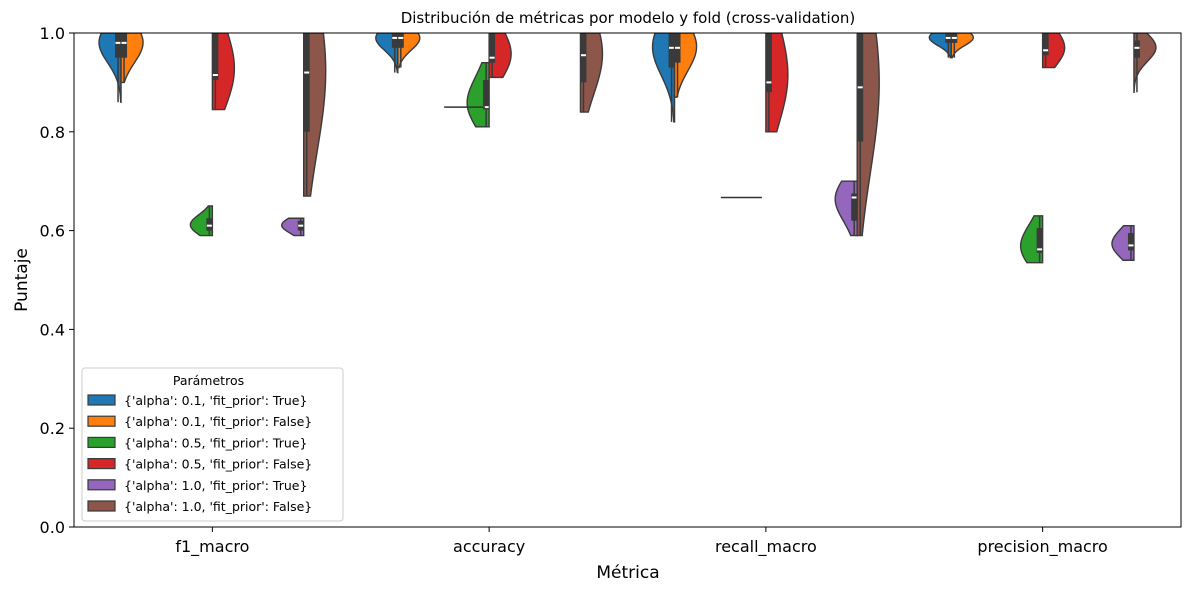  I want to click on x-tick-label-0: f1_macro, so click(212, 547).